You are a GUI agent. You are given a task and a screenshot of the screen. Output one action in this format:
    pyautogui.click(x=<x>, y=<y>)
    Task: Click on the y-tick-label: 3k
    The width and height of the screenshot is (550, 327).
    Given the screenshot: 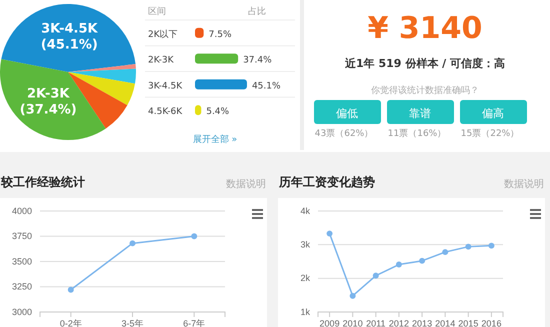 What is the action you would take?
    pyautogui.click(x=305, y=245)
    